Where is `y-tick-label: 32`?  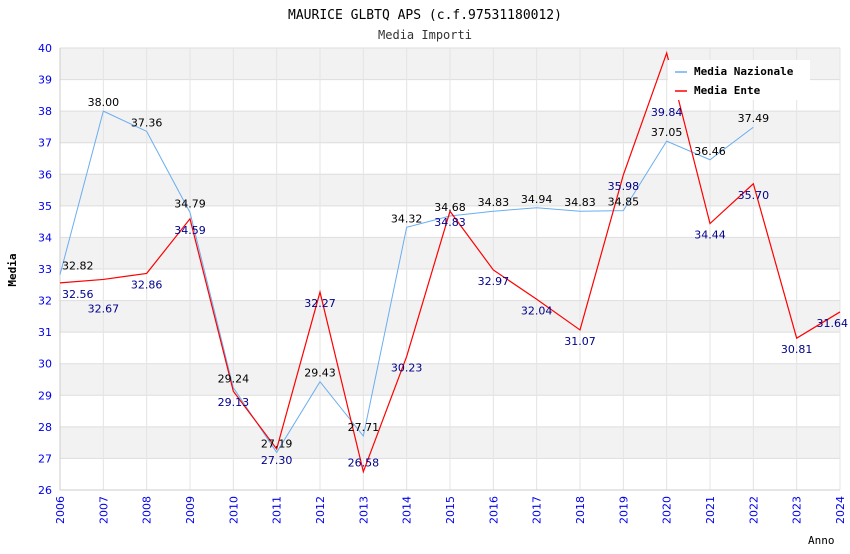 y-tick-label: 32 is located at coordinates (45, 301).